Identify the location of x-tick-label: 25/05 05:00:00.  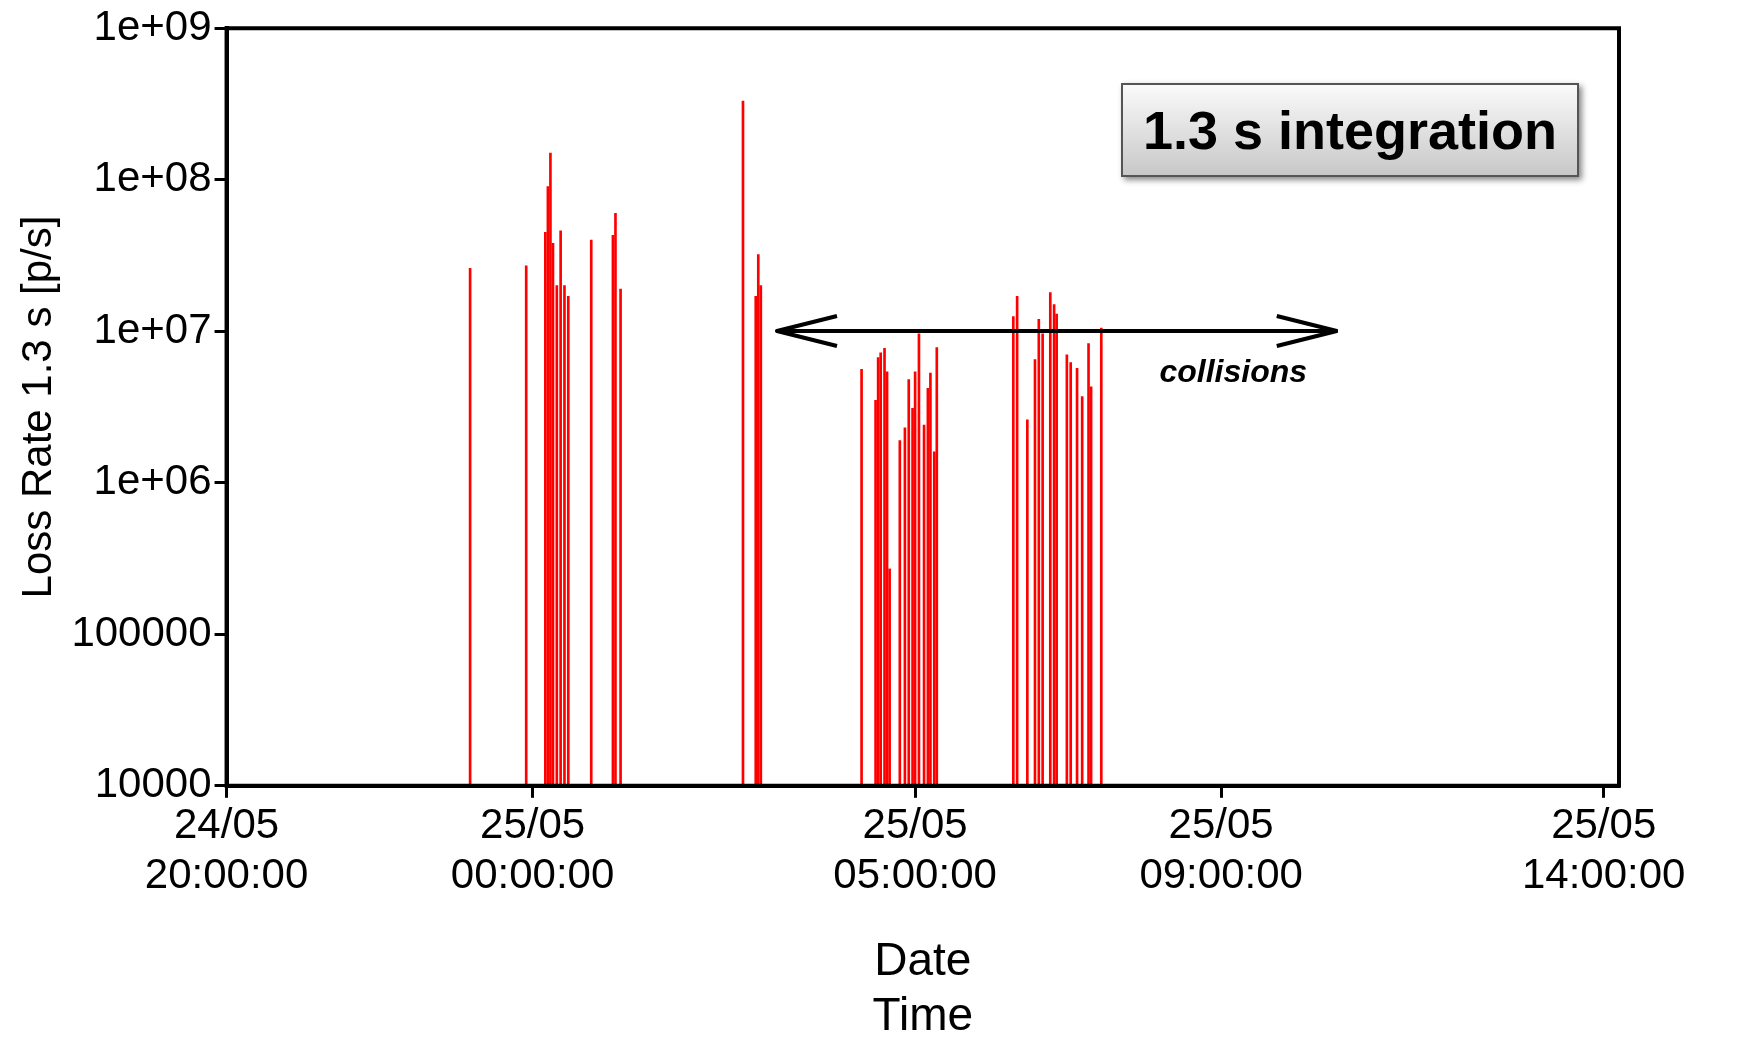
(915, 848).